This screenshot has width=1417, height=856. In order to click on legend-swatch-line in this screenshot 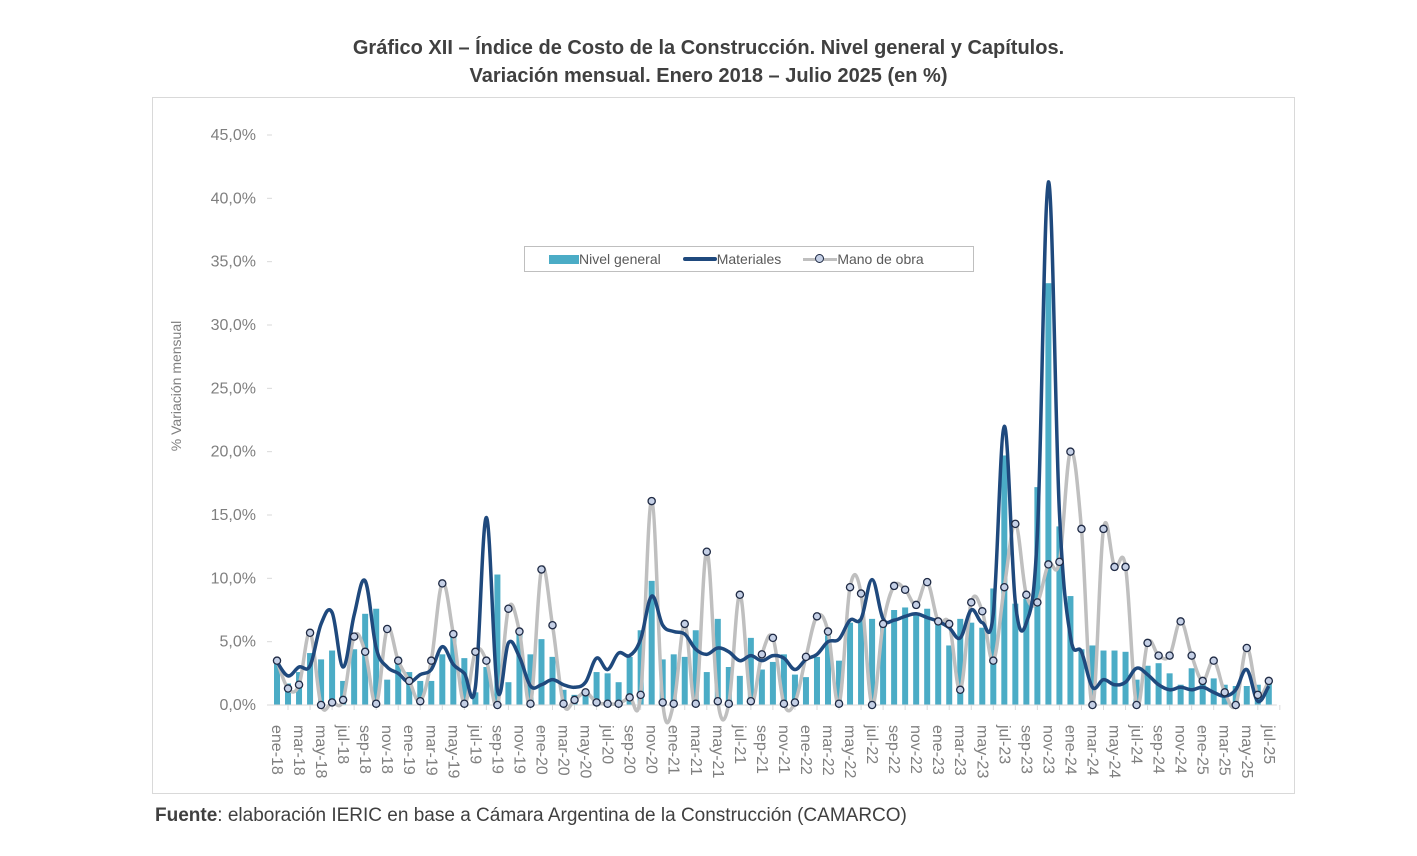, I will do `click(699, 259)`.